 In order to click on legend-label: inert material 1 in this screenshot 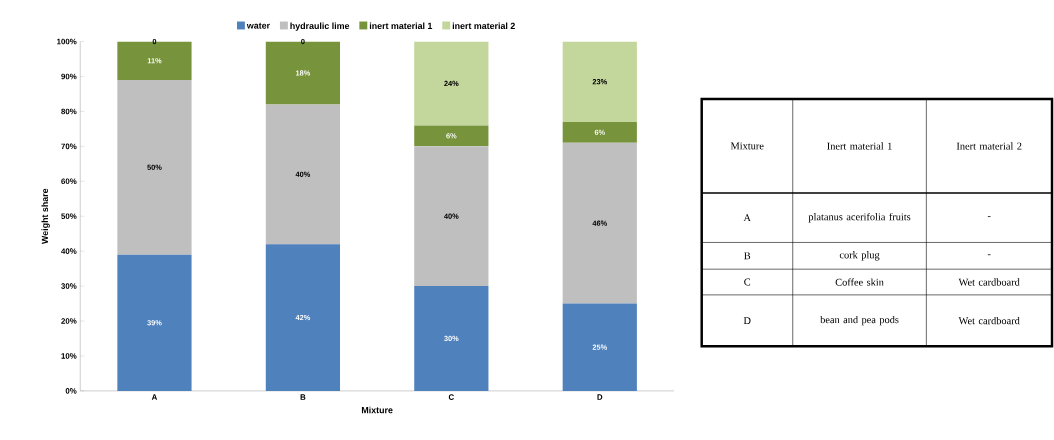, I will do `click(401, 25)`.